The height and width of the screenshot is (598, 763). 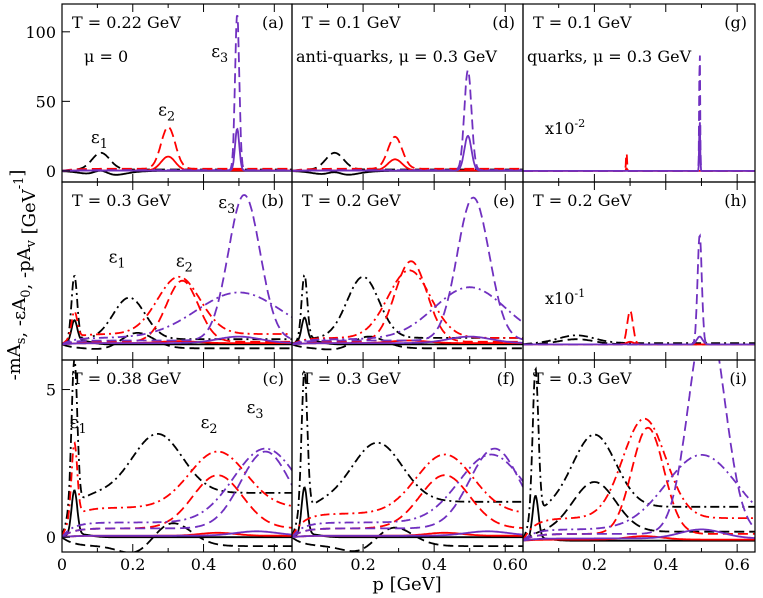 What do you see at coordinates (272, 200) in the screenshot?
I see `panel-label: (b)` at bounding box center [272, 200].